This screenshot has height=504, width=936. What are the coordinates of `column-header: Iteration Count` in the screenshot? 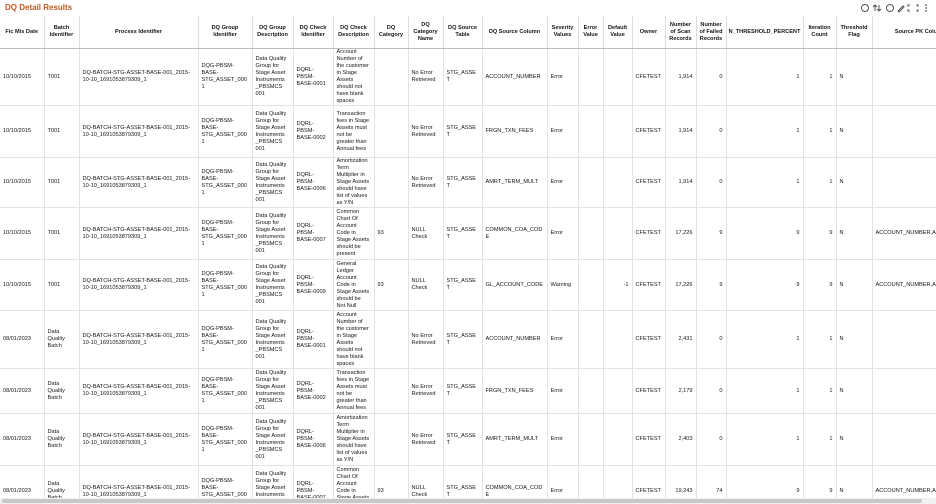 It's located at (820, 32).